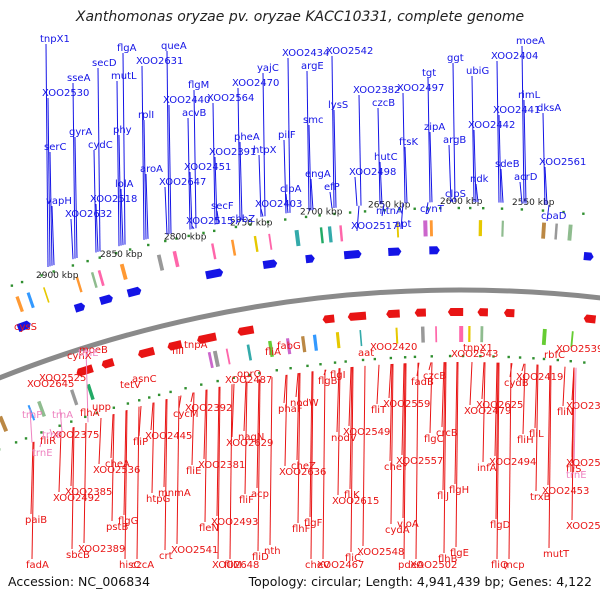 This screenshot has width=600, height=600. Describe the element at coordinates (174, 46) in the screenshot. I see `gene-label-plus: queA` at that location.